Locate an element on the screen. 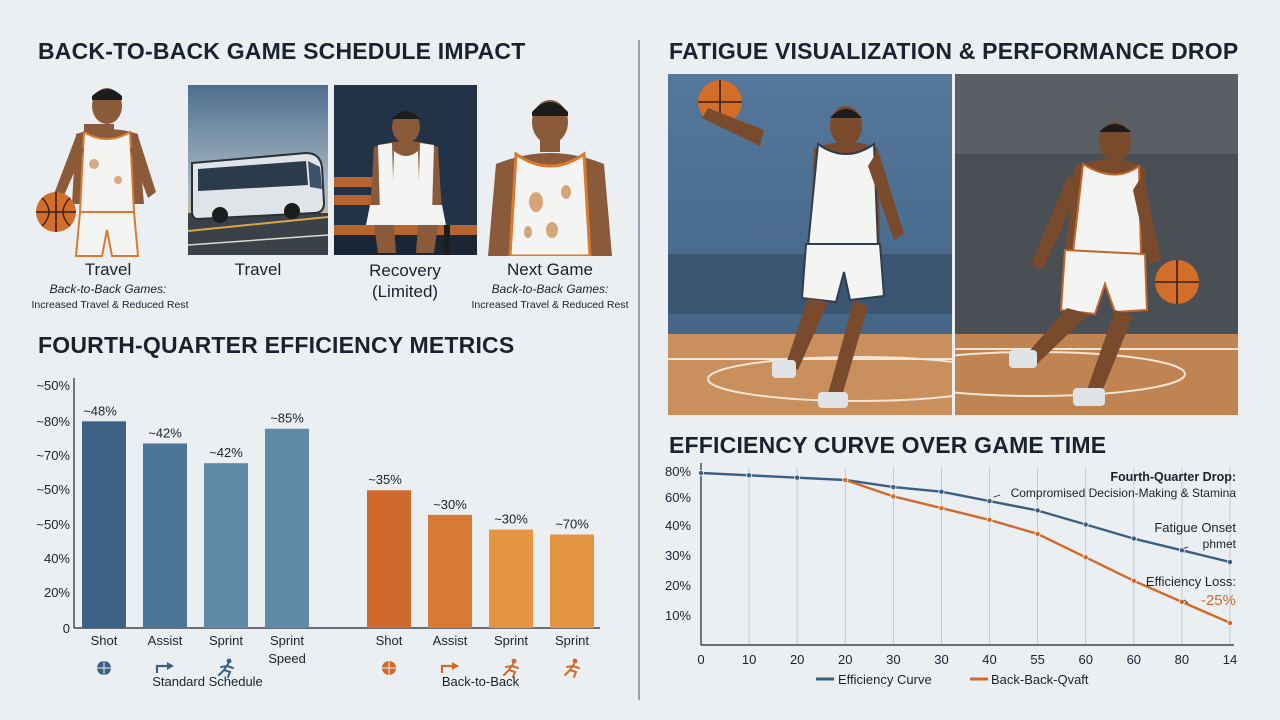 The width and height of the screenshot is (1280, 720). bar-category-label: Shot is located at coordinates (104, 640).